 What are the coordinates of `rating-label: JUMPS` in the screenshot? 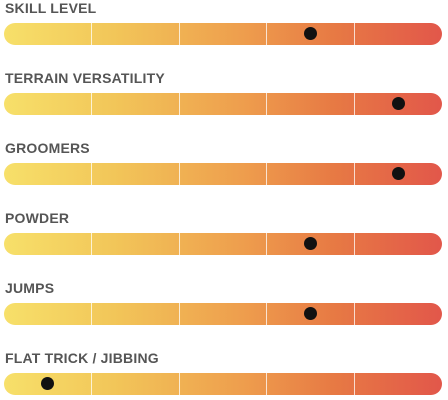 It's located at (30, 288).